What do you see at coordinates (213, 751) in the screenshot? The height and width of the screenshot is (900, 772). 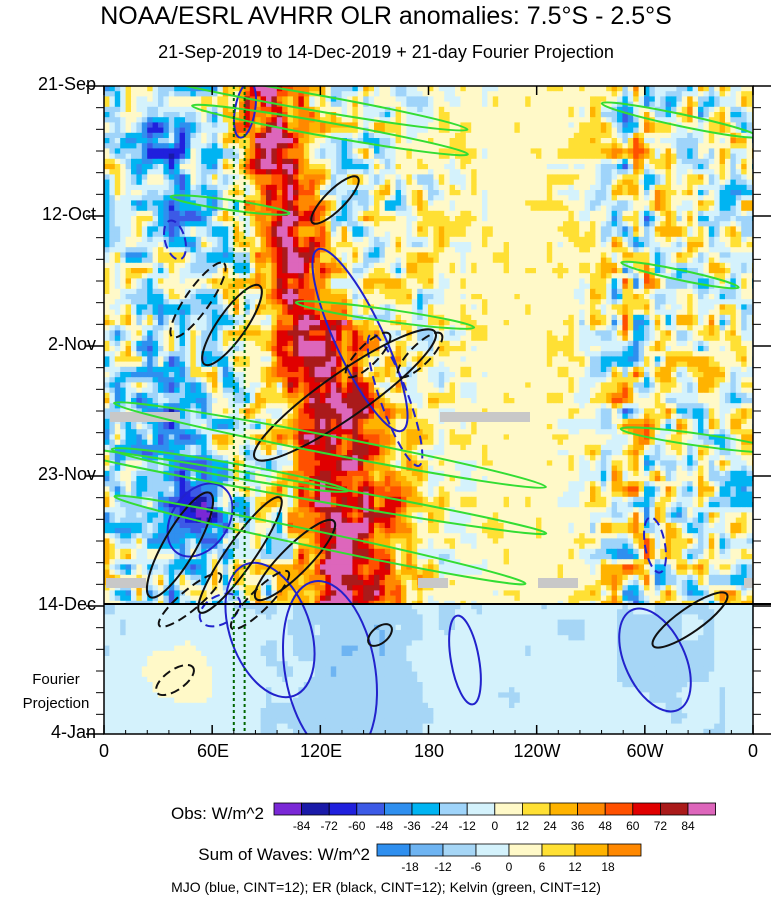 I see `x-tick-label: 60E` at bounding box center [213, 751].